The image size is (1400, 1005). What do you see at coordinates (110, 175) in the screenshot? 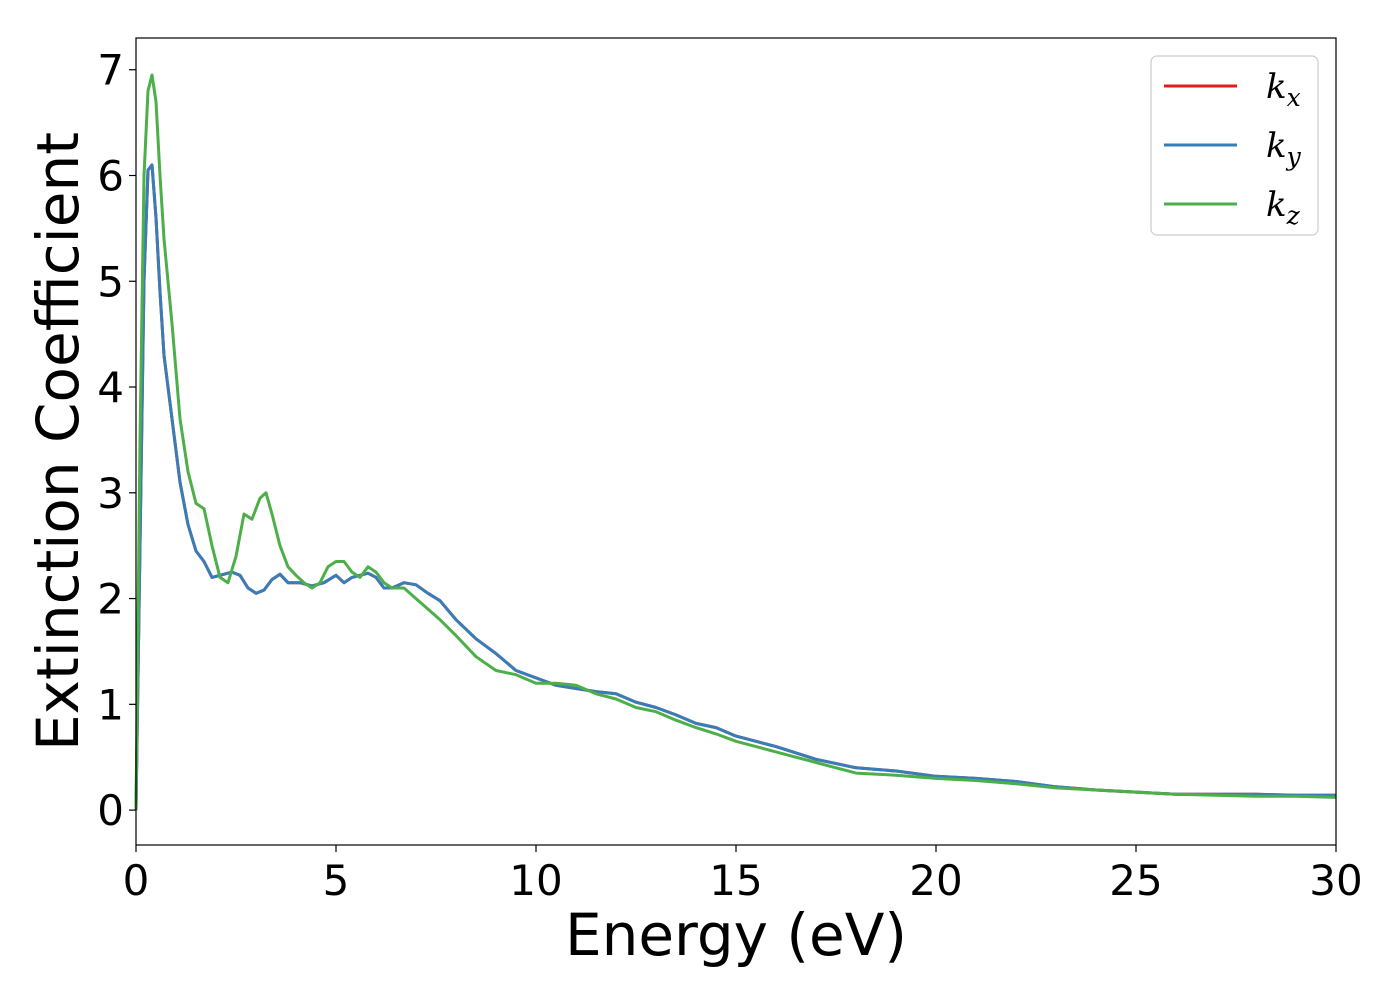
I see `y-tick-label: 6` at bounding box center [110, 175].